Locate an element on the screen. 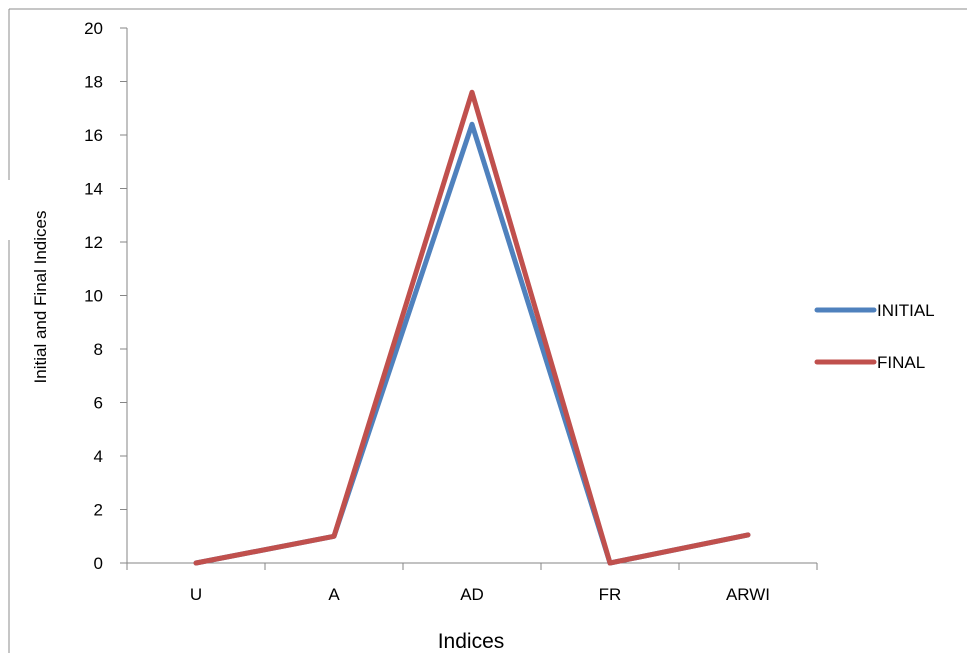 This screenshot has width=967, height=653. x-axis-title: Indices is located at coordinates (471, 641).